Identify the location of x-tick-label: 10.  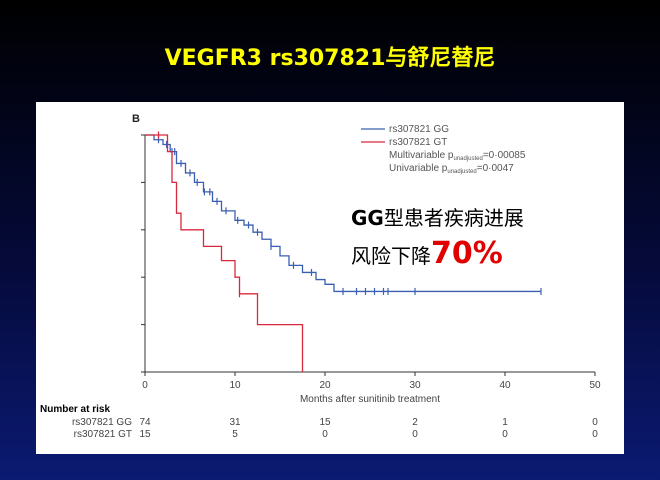
(235, 385).